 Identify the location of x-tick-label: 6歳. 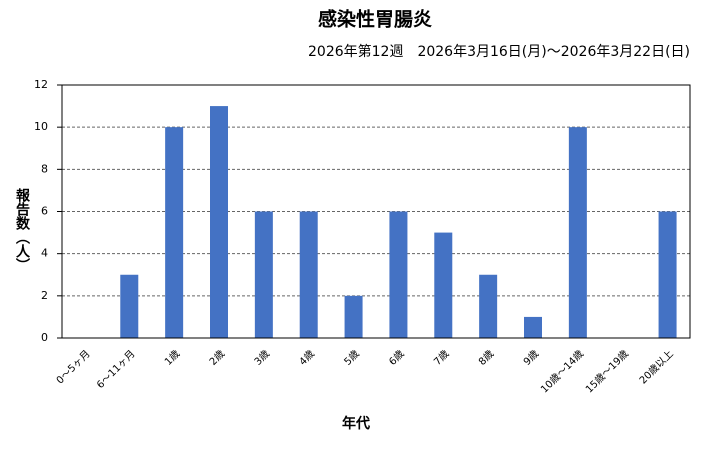
(397, 358).